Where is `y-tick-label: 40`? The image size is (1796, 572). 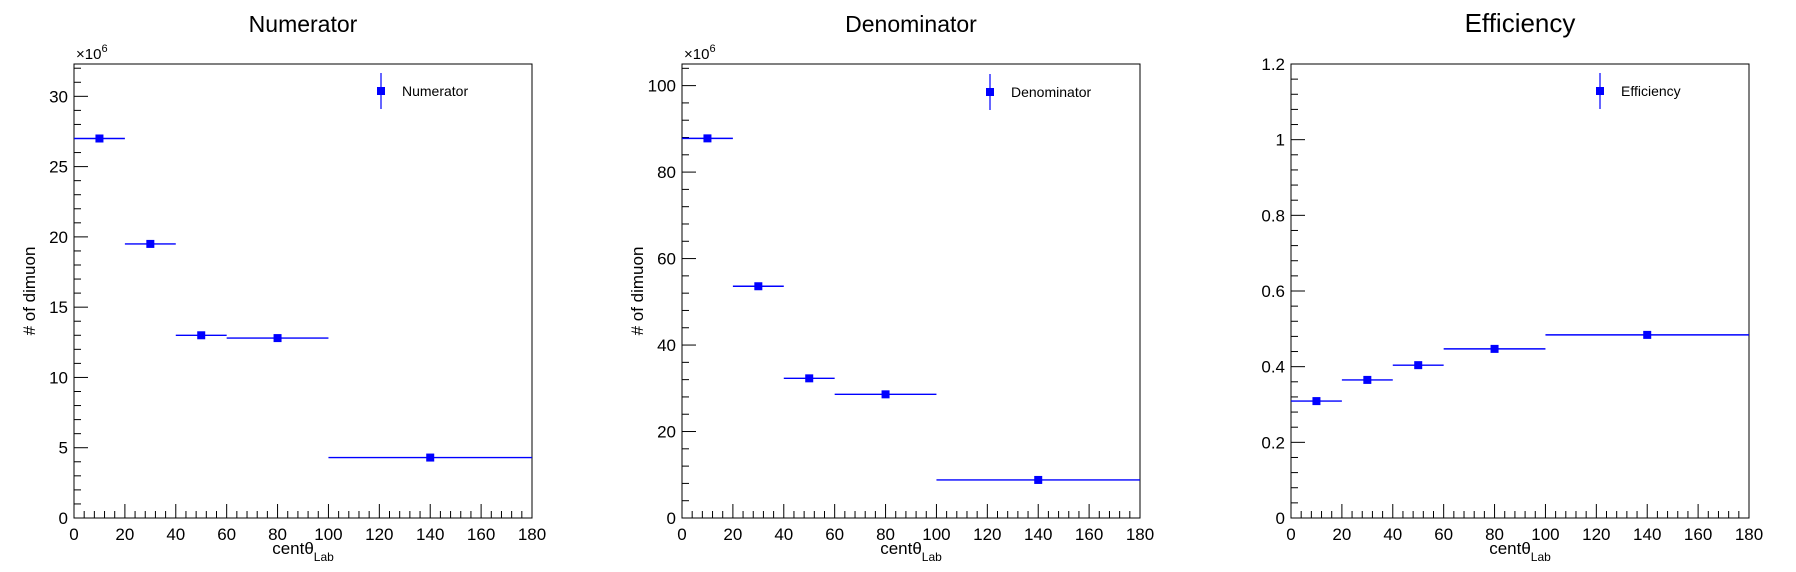 y-tick-label: 40 is located at coordinates (666, 345).